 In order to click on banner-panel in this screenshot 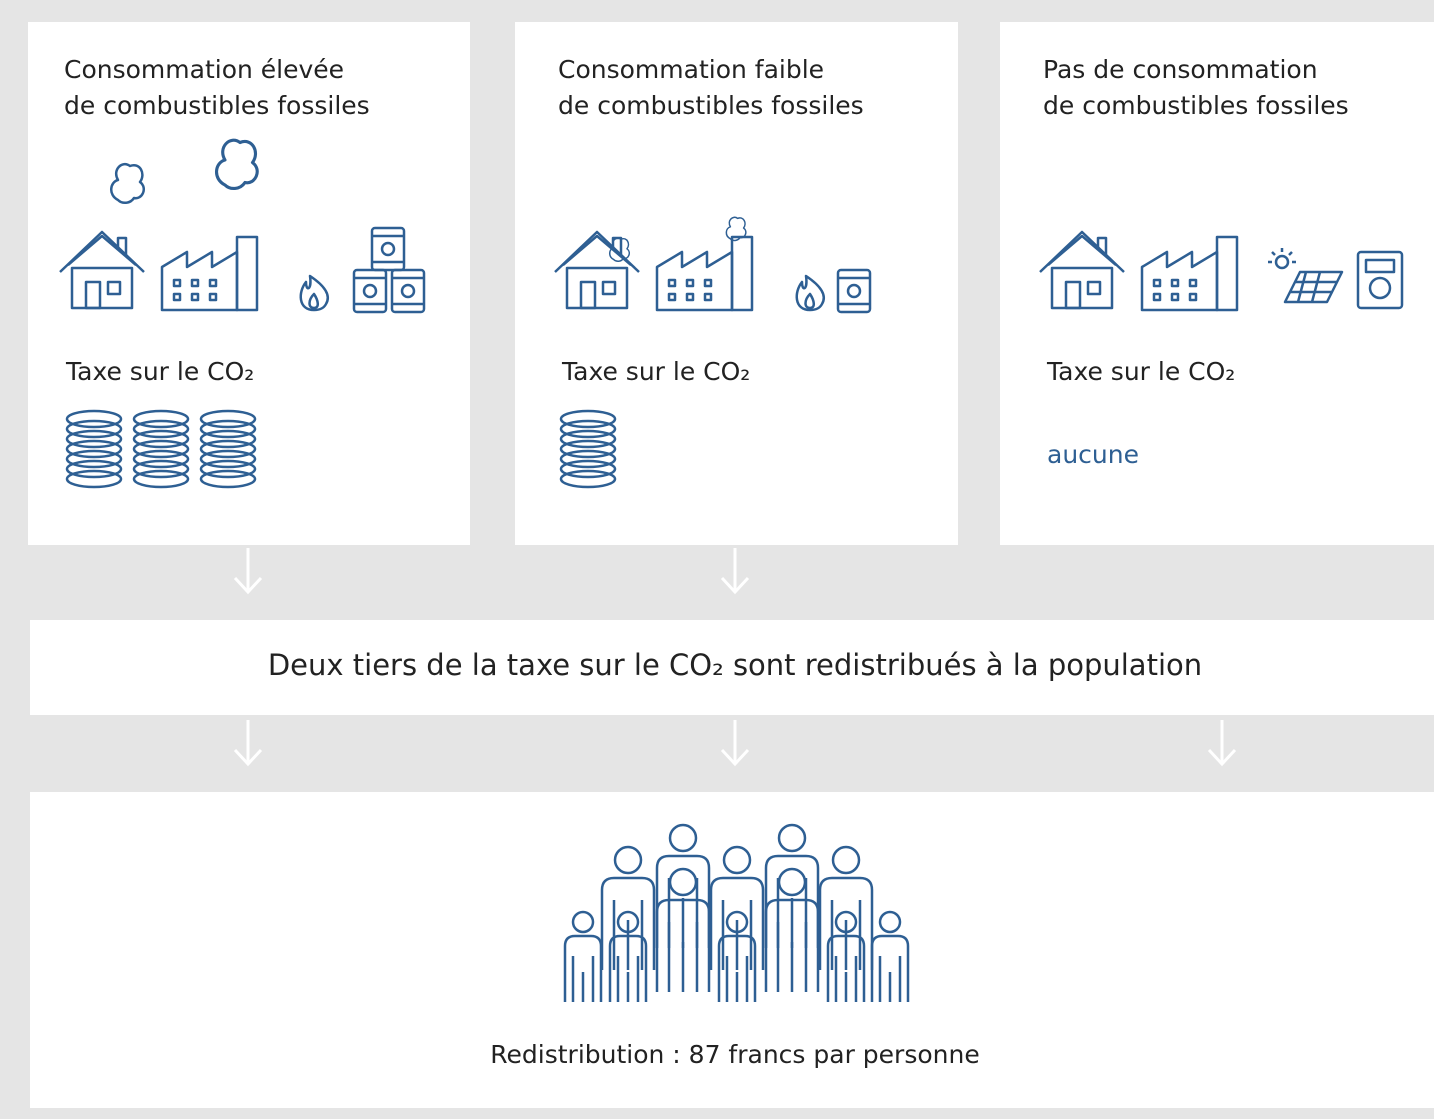, I will do `click(732, 667)`.